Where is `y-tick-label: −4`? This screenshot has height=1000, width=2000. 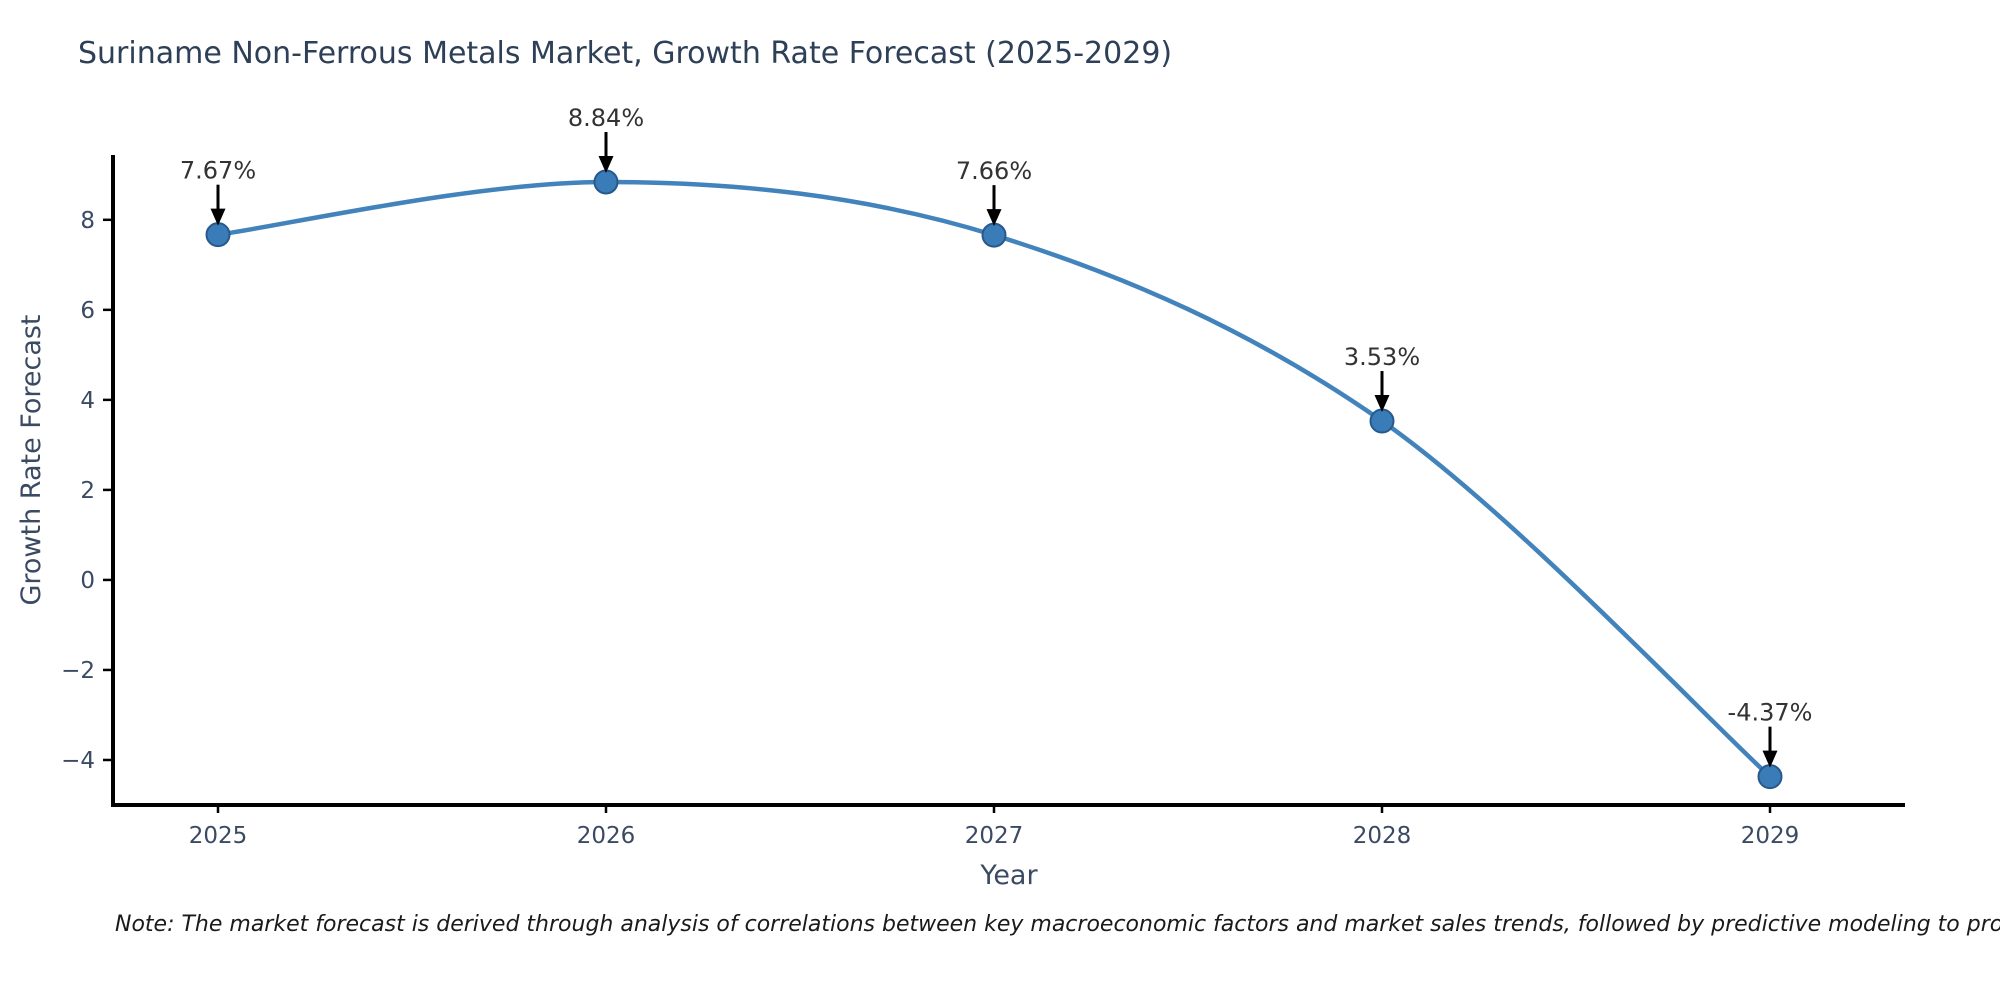
y-tick-label: −4 is located at coordinates (78, 761).